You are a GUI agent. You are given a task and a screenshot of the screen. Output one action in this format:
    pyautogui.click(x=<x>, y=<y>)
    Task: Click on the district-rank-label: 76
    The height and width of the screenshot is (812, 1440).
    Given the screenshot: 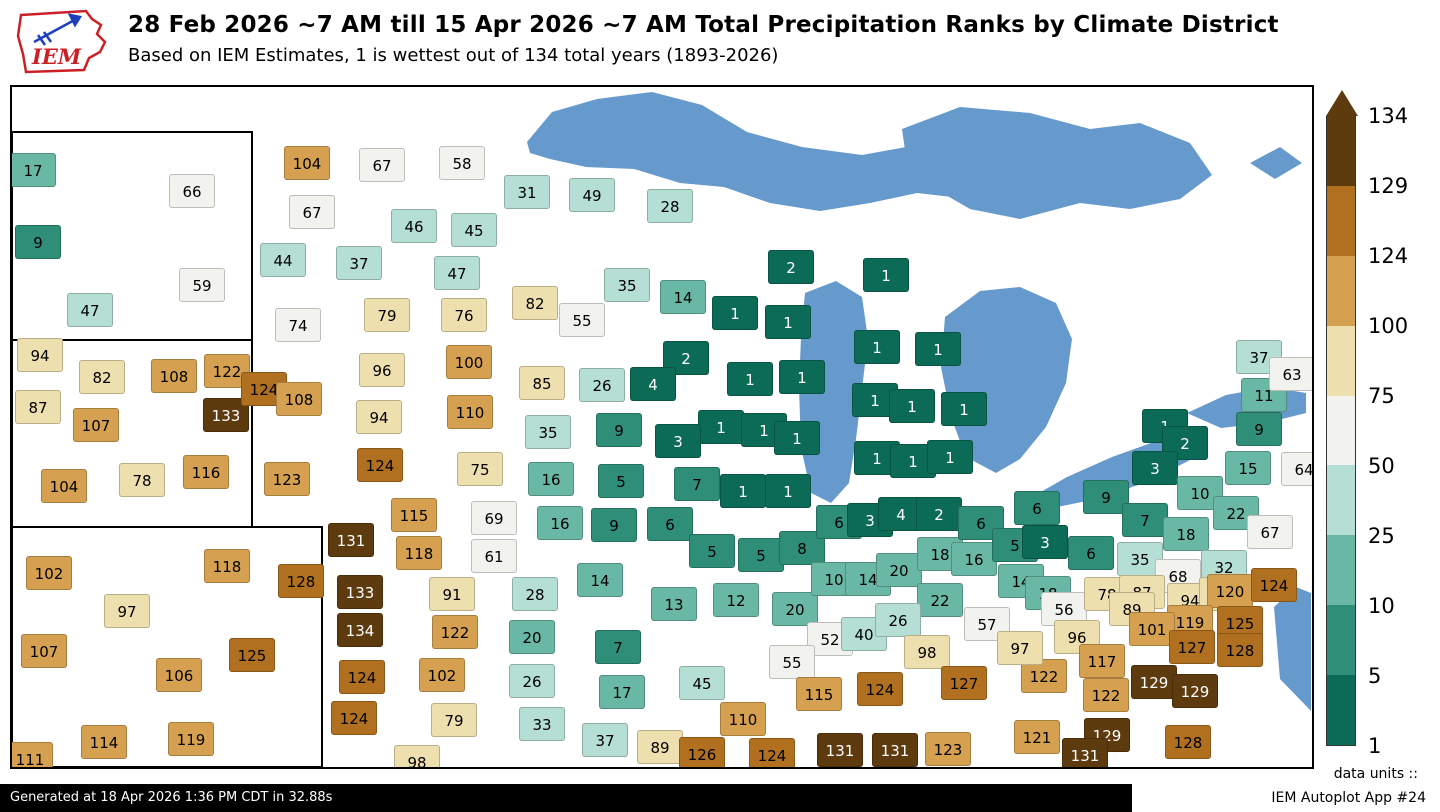 What is the action you would take?
    pyautogui.click(x=464, y=315)
    